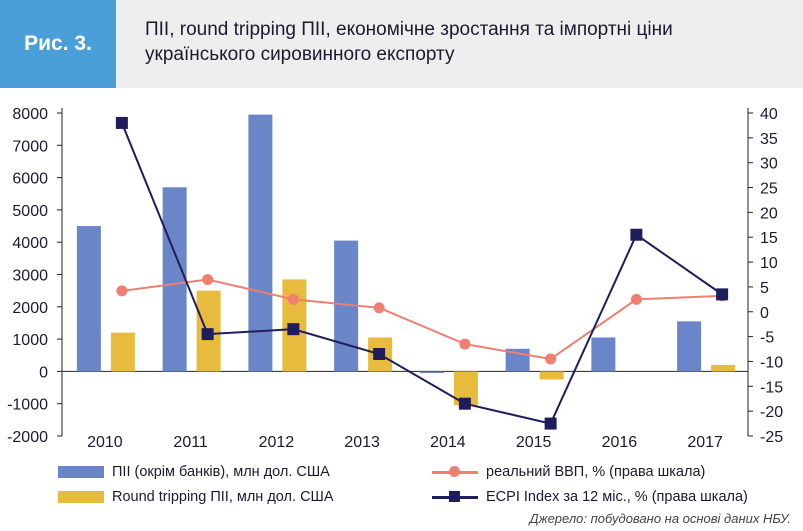 This screenshot has height=531, width=803. I want to click on legend-swatch-fdi, so click(81, 472).